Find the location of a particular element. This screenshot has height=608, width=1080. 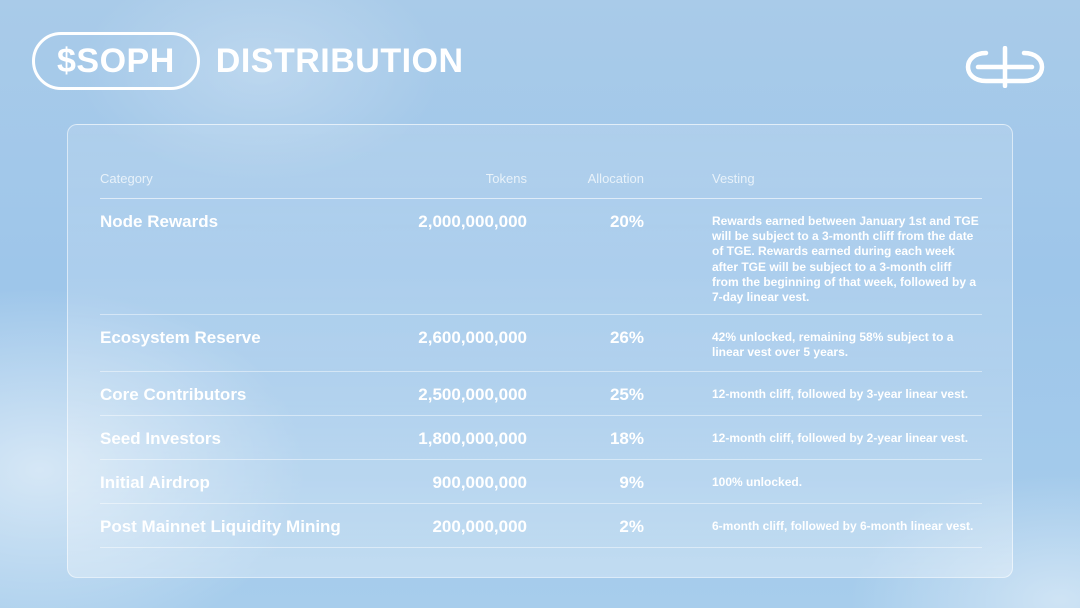

column-header-category: Category is located at coordinates (126, 178).